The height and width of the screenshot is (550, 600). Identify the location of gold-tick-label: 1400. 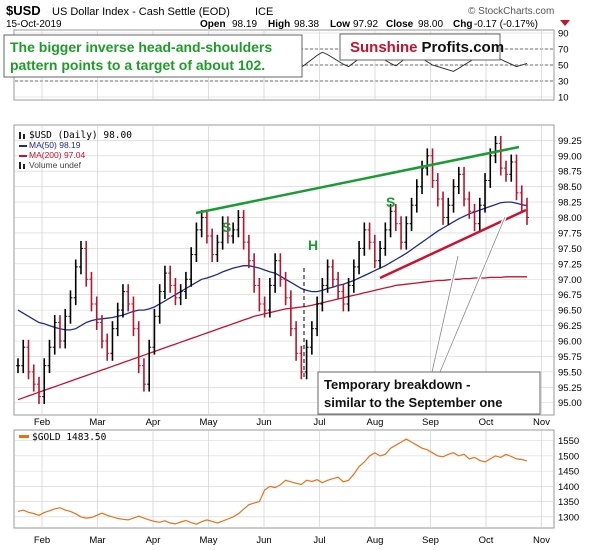
(568, 487).